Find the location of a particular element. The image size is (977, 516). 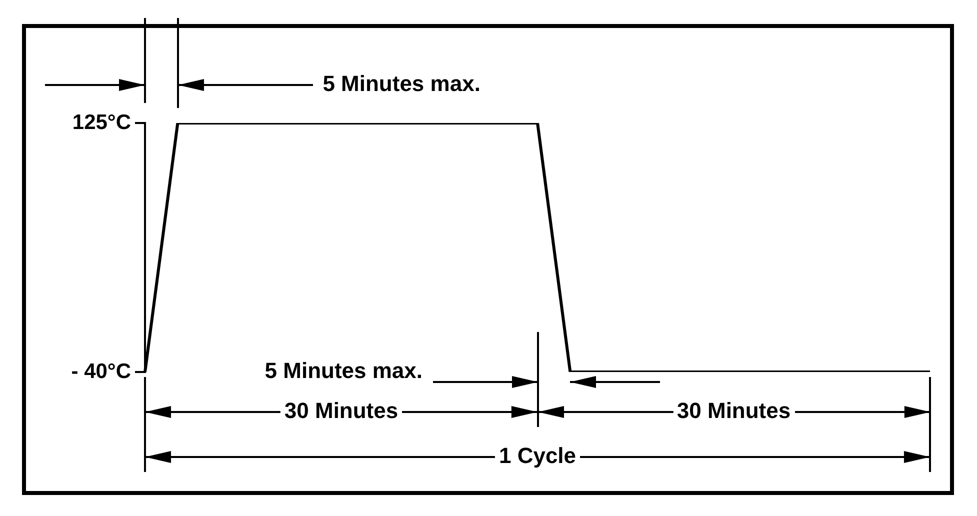

text: 1 Cycle is located at coordinates (537, 455).